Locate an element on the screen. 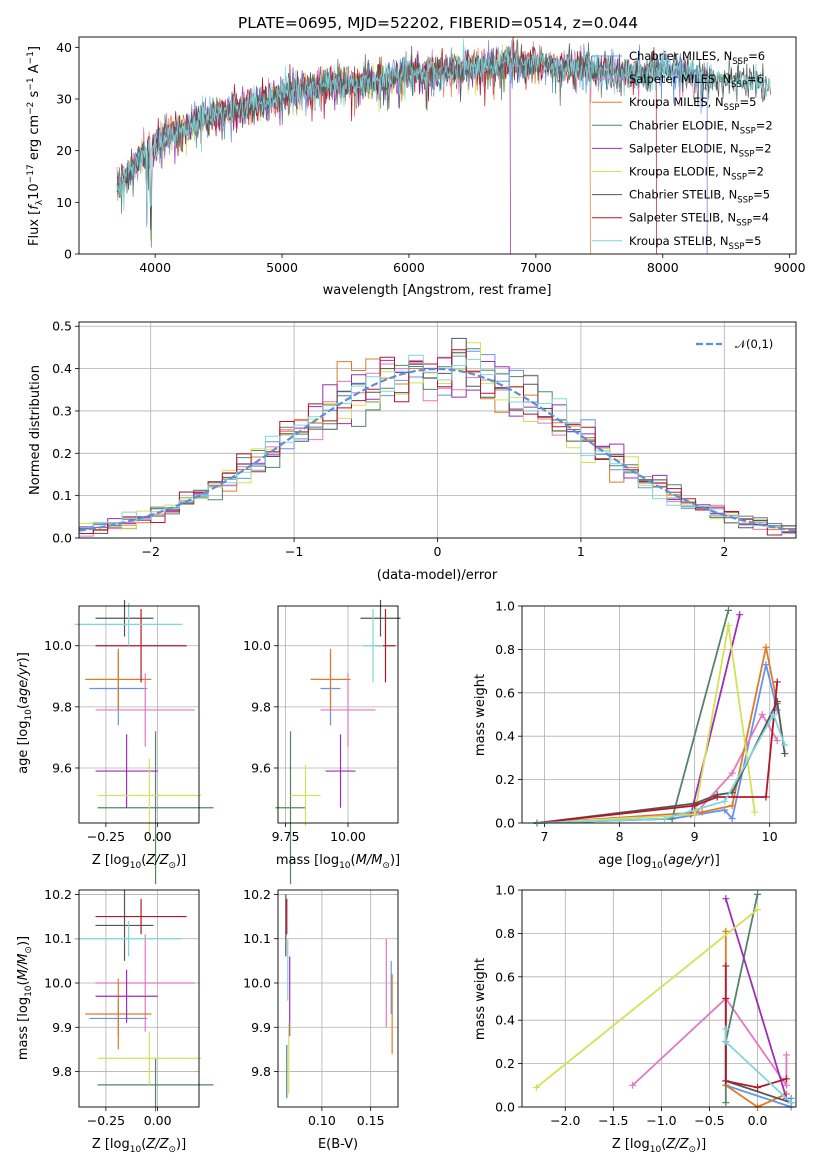 The height and width of the screenshot is (1170, 819). histogram-kroupa_stelib is located at coordinates (437, 444).